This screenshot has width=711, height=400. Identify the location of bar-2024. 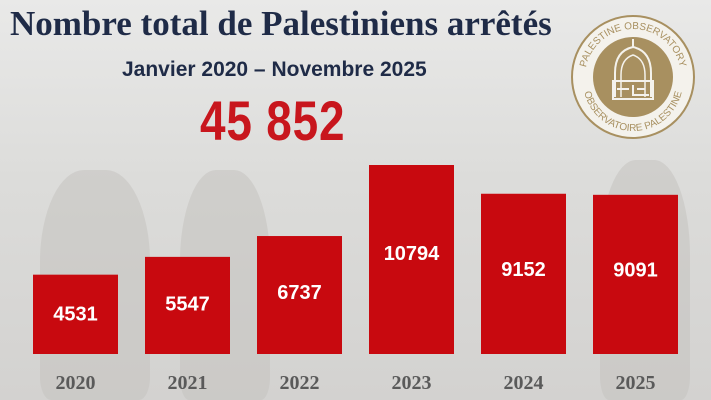
(523, 273).